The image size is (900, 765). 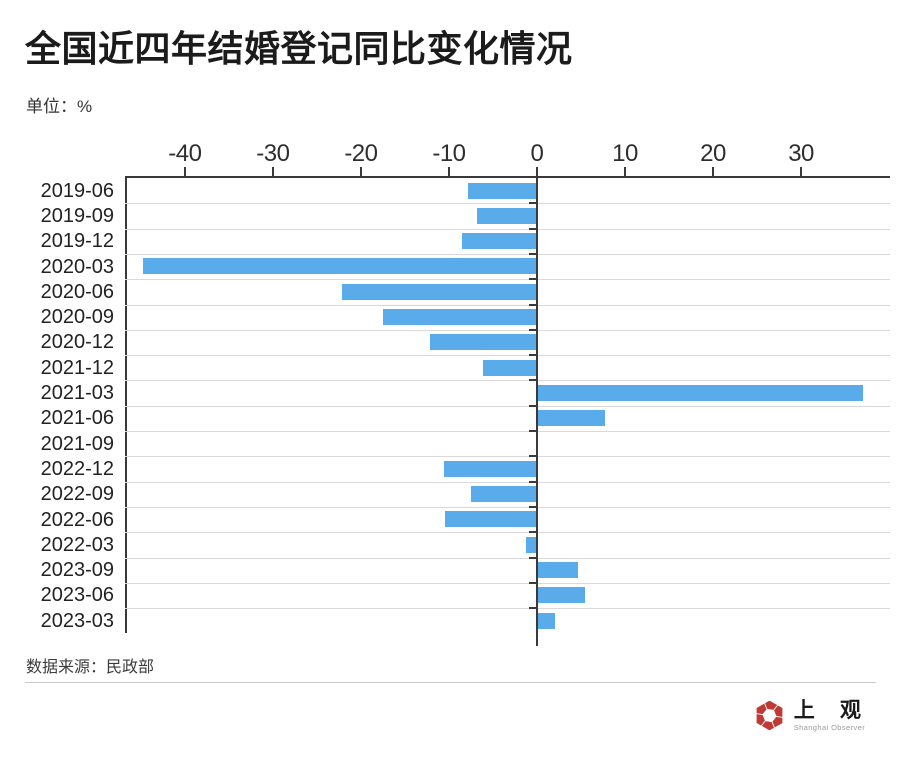 What do you see at coordinates (77, 393) in the screenshot?
I see `y-category-label: 2021-03` at bounding box center [77, 393].